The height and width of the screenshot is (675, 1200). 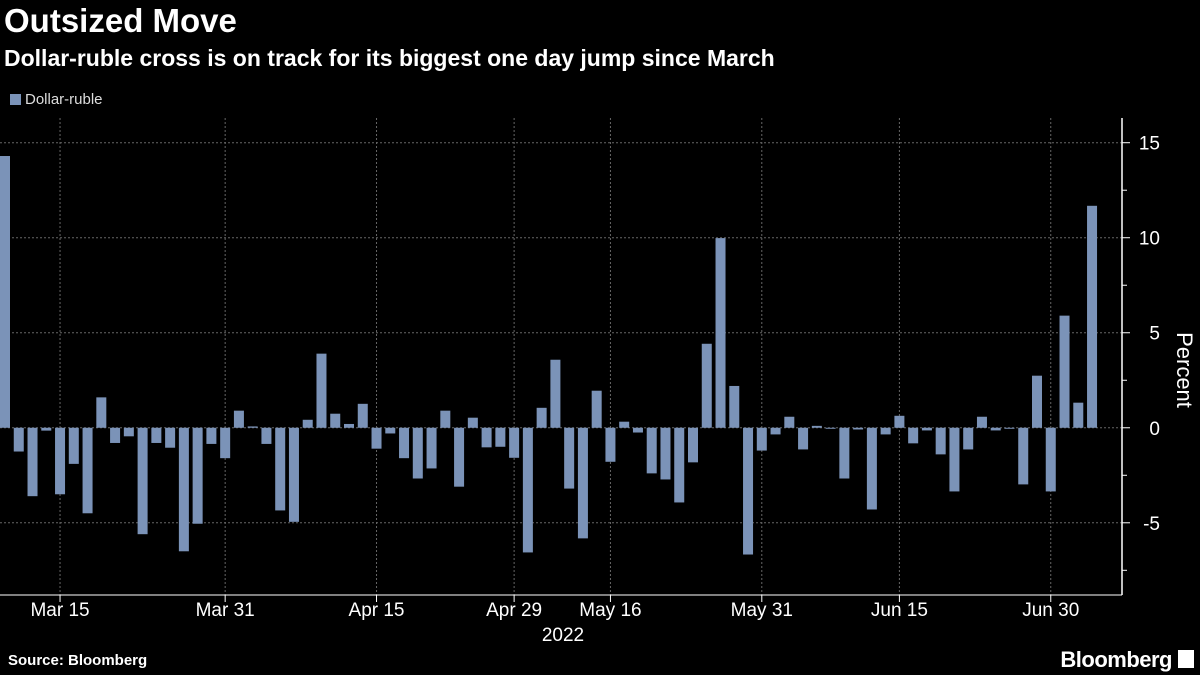 What do you see at coordinates (1184, 370) in the screenshot?
I see `y-axis-label: Percent` at bounding box center [1184, 370].